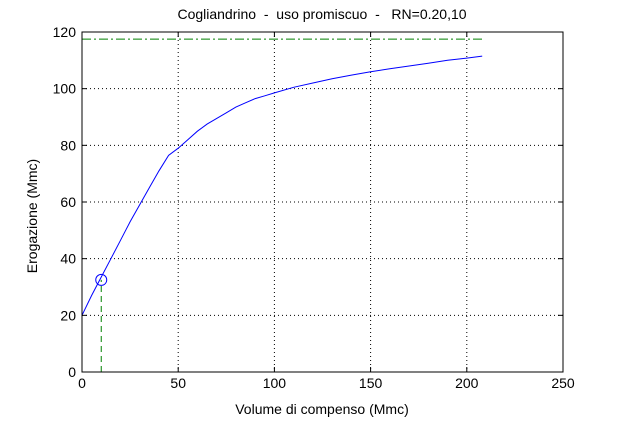  Describe the element at coordinates (467, 383) in the screenshot. I see `x-tick-label: 200` at that location.